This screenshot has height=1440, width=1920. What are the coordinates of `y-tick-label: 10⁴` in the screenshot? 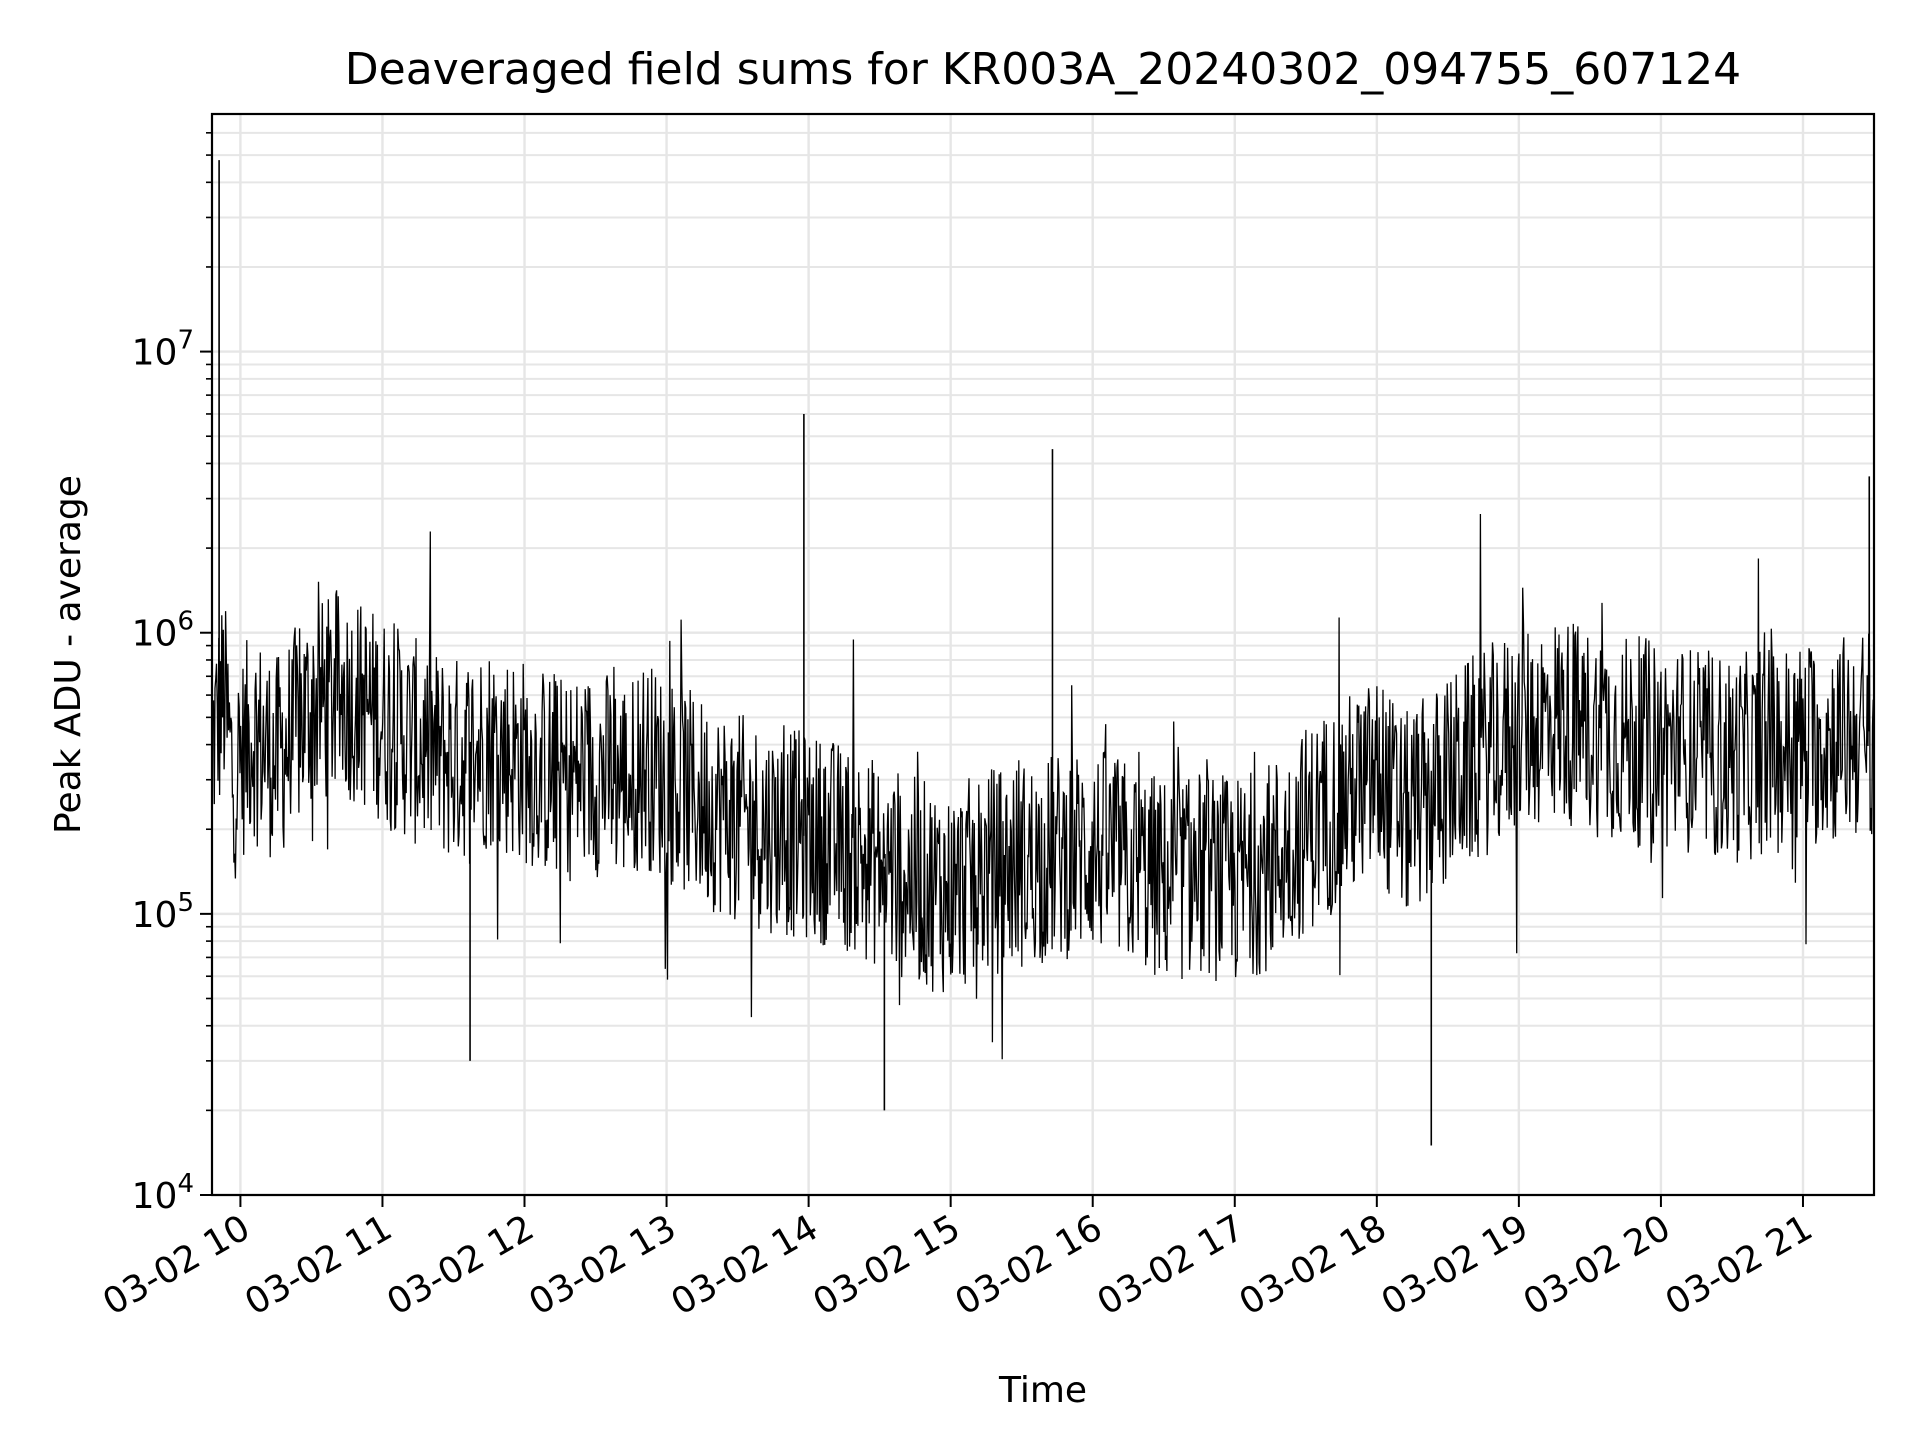 It's located at (163, 1193).